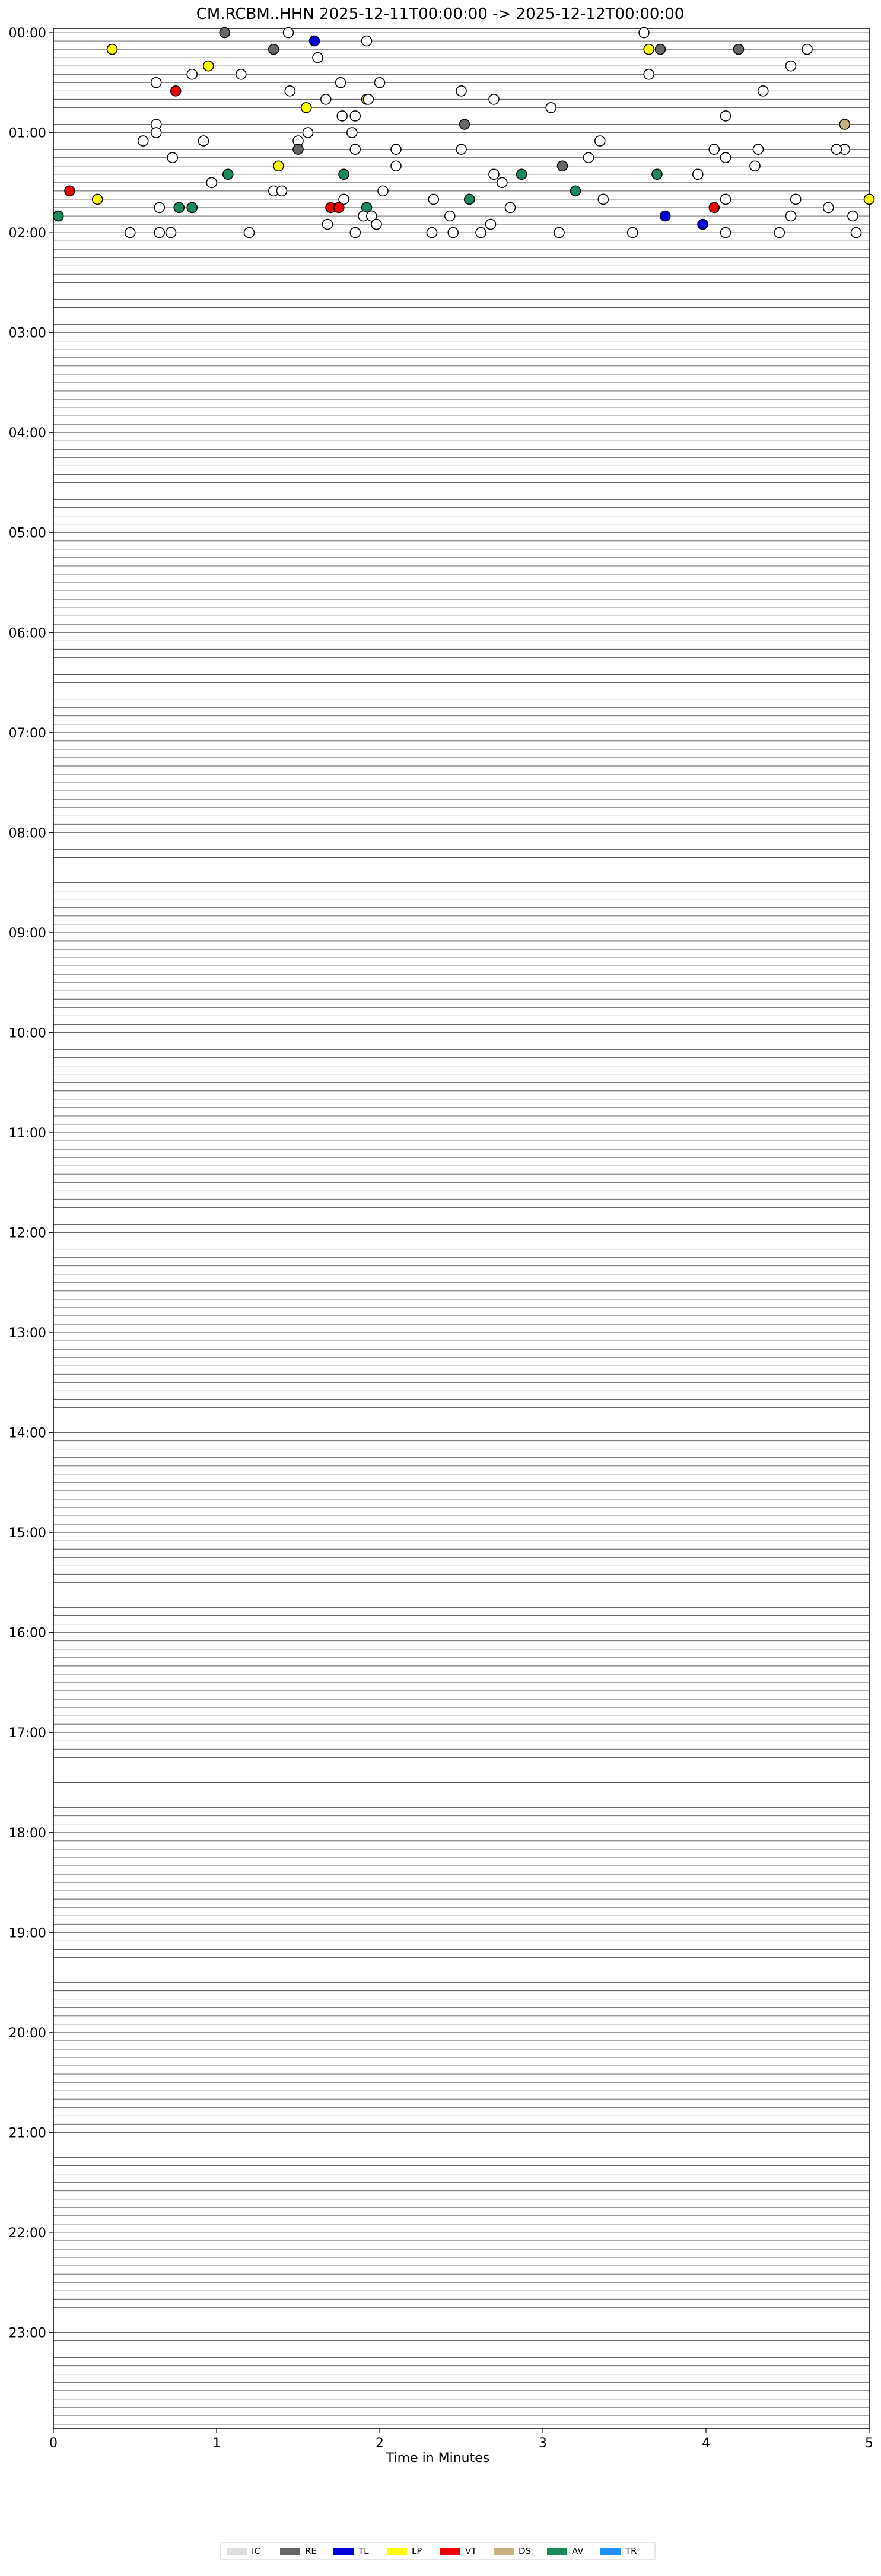 This screenshot has width=881, height=2576. What do you see at coordinates (543, 2443) in the screenshot?
I see `x-tick-label: 3` at bounding box center [543, 2443].